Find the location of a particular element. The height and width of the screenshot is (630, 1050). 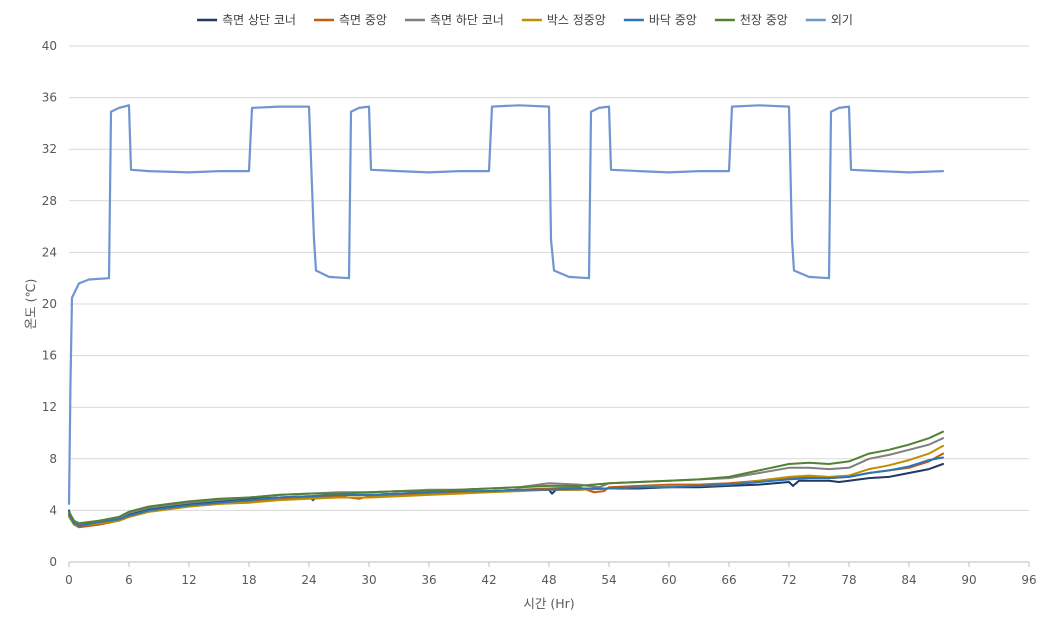

x-tick-label: 54 is located at coordinates (608, 580).